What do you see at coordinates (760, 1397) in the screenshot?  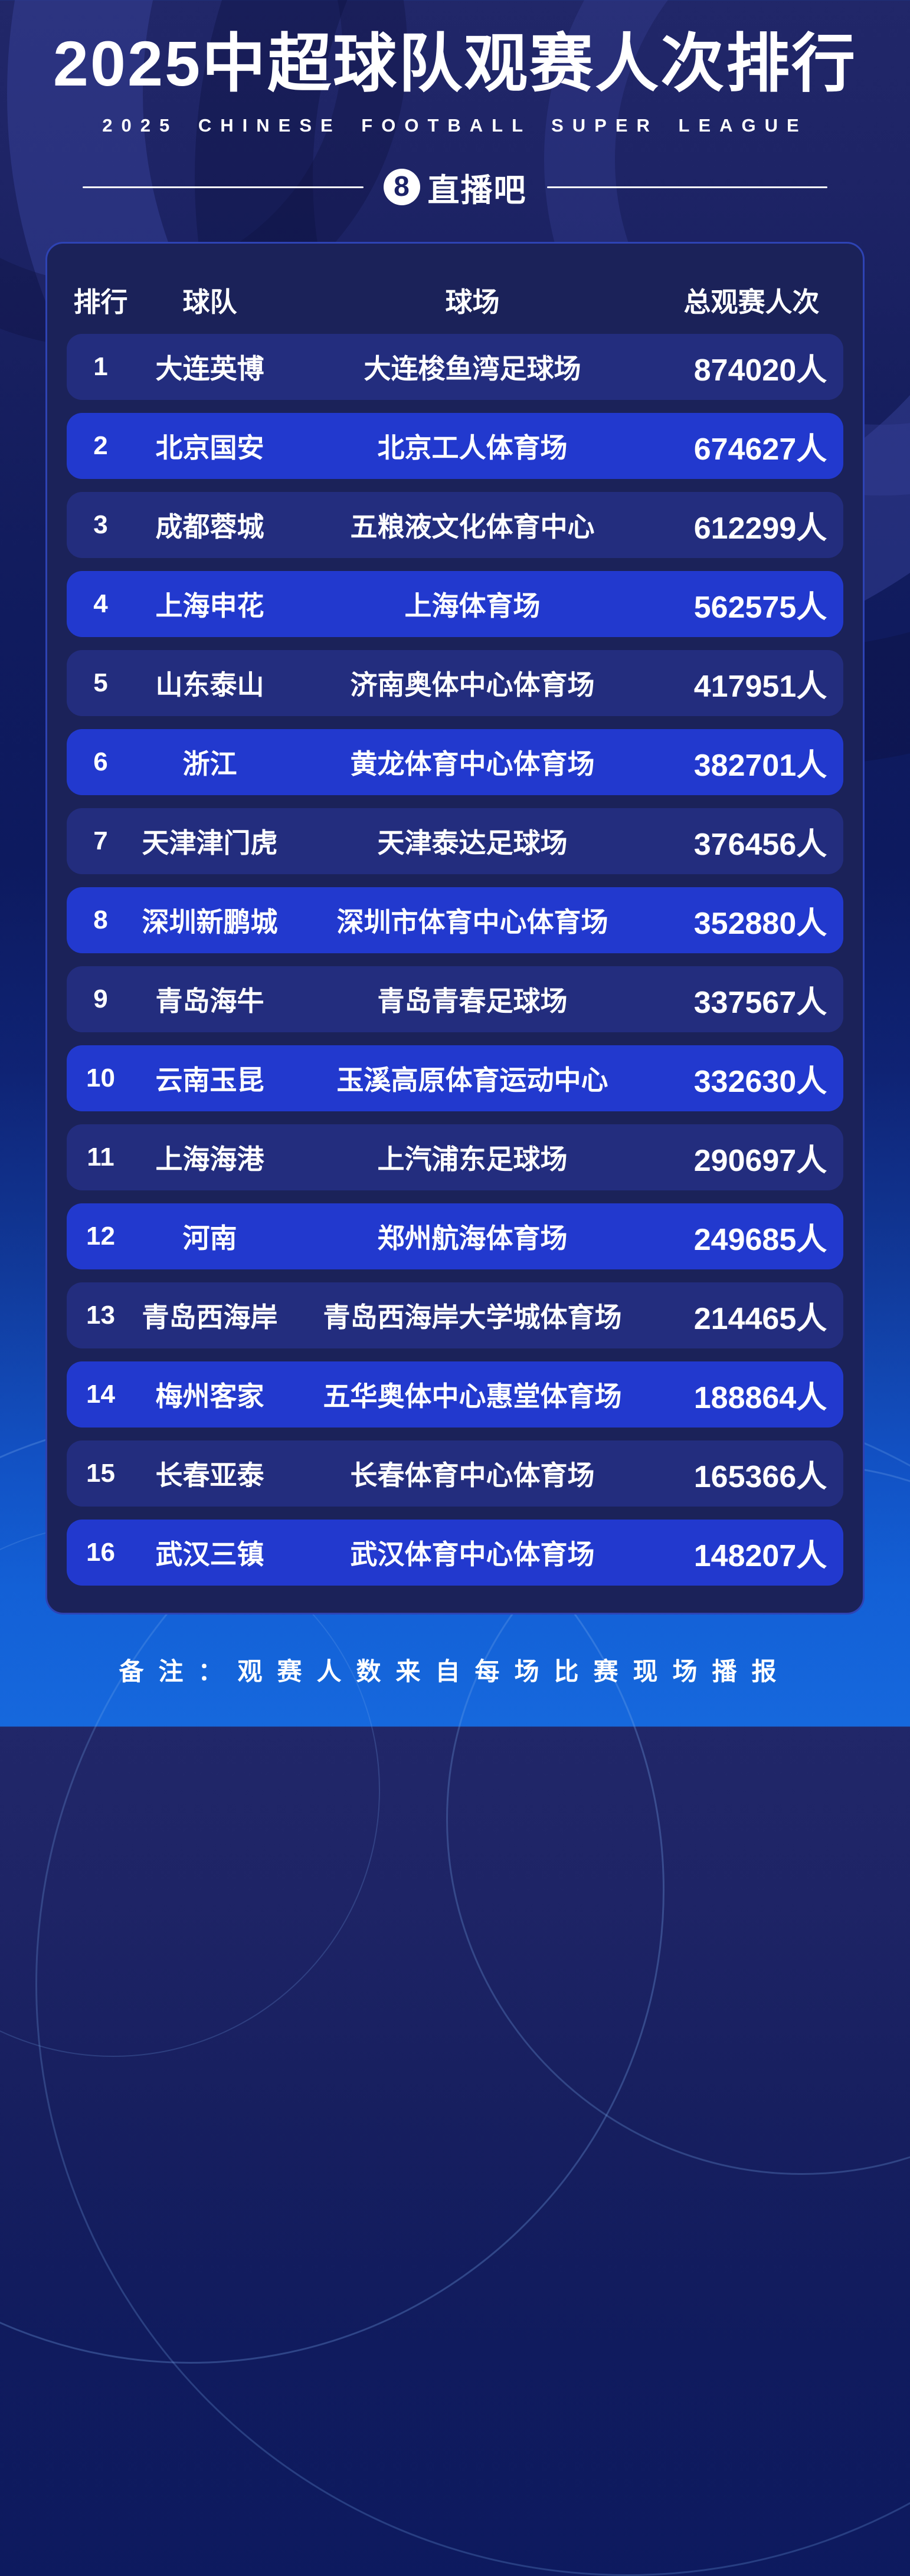 I see `attendance-cell: 188864人` at bounding box center [760, 1397].